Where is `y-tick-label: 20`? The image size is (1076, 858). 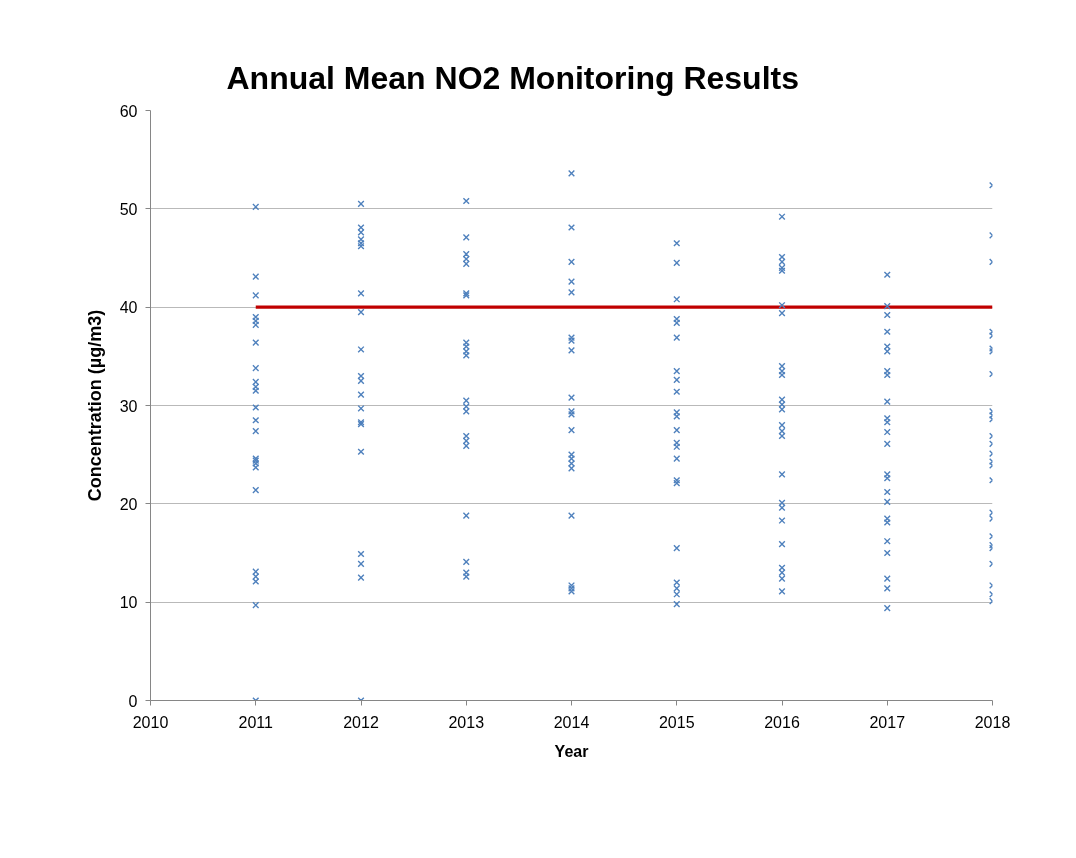
y-tick-label: 20 is located at coordinates (128, 504).